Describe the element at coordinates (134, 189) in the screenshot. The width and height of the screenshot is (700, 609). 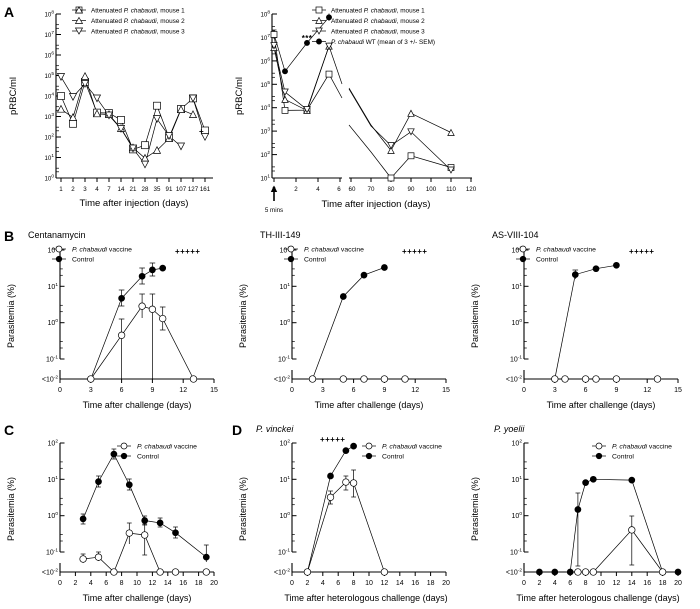
I see `chart-a-left-xticks: 1 2 3 4 7 14 21 28 35 91 107 127 161` at that location.